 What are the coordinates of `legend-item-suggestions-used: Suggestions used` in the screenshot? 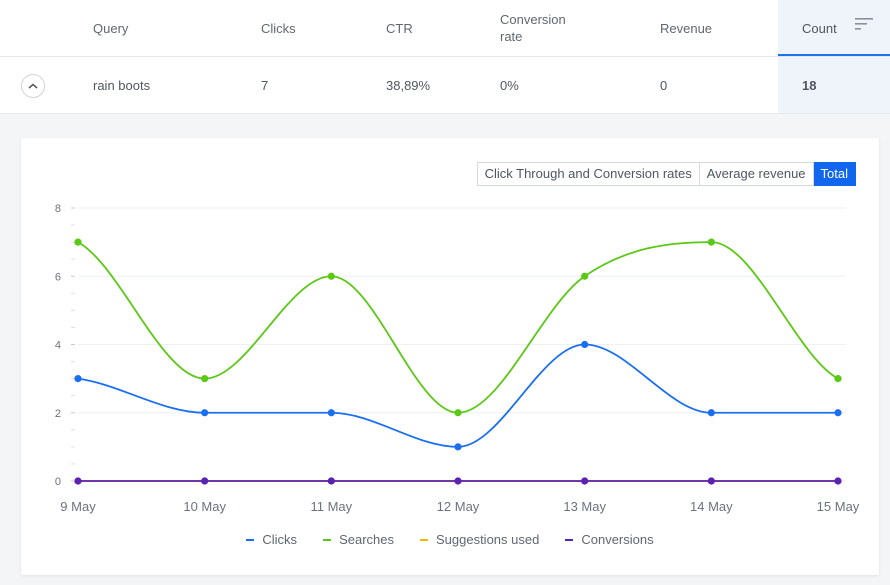 It's located at (479, 539).